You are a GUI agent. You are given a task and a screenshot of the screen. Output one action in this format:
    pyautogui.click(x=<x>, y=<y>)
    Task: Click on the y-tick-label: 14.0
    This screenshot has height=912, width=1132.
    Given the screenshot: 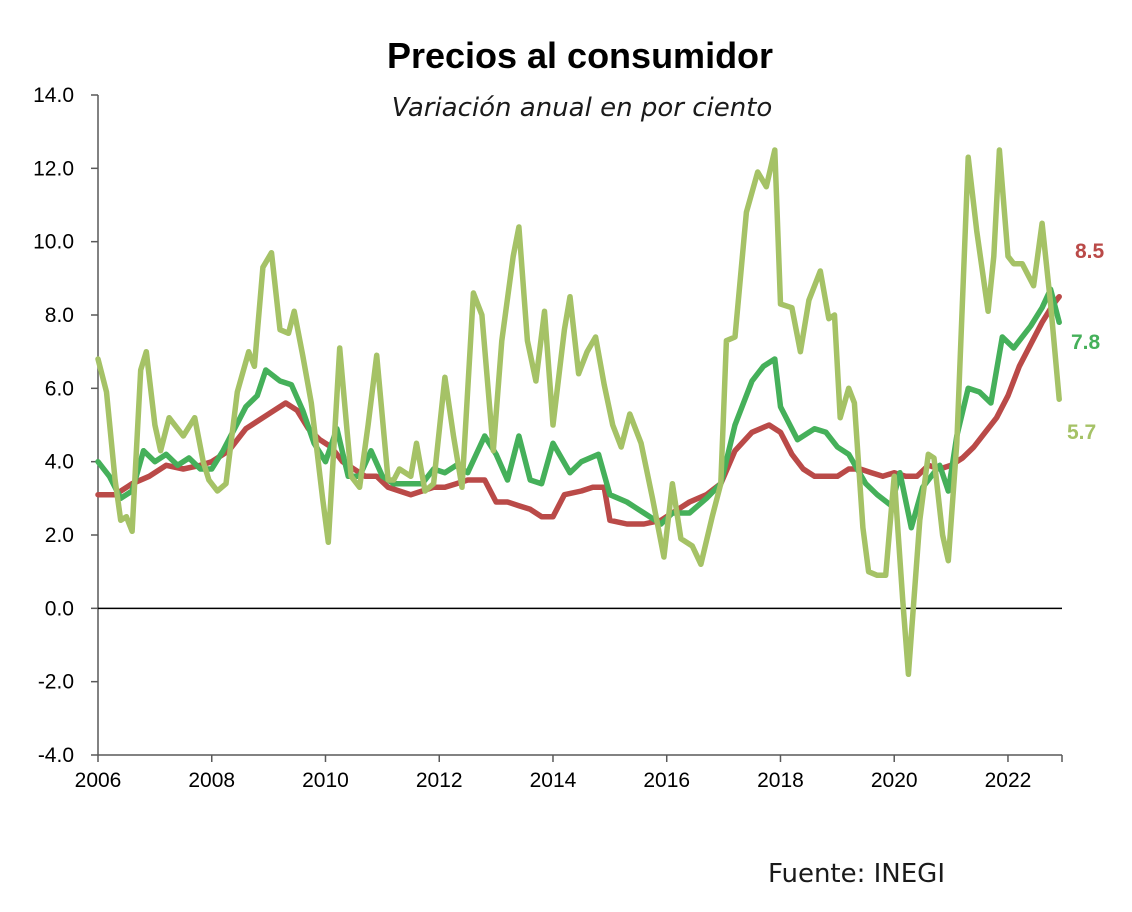 What is the action you would take?
    pyautogui.click(x=53, y=95)
    